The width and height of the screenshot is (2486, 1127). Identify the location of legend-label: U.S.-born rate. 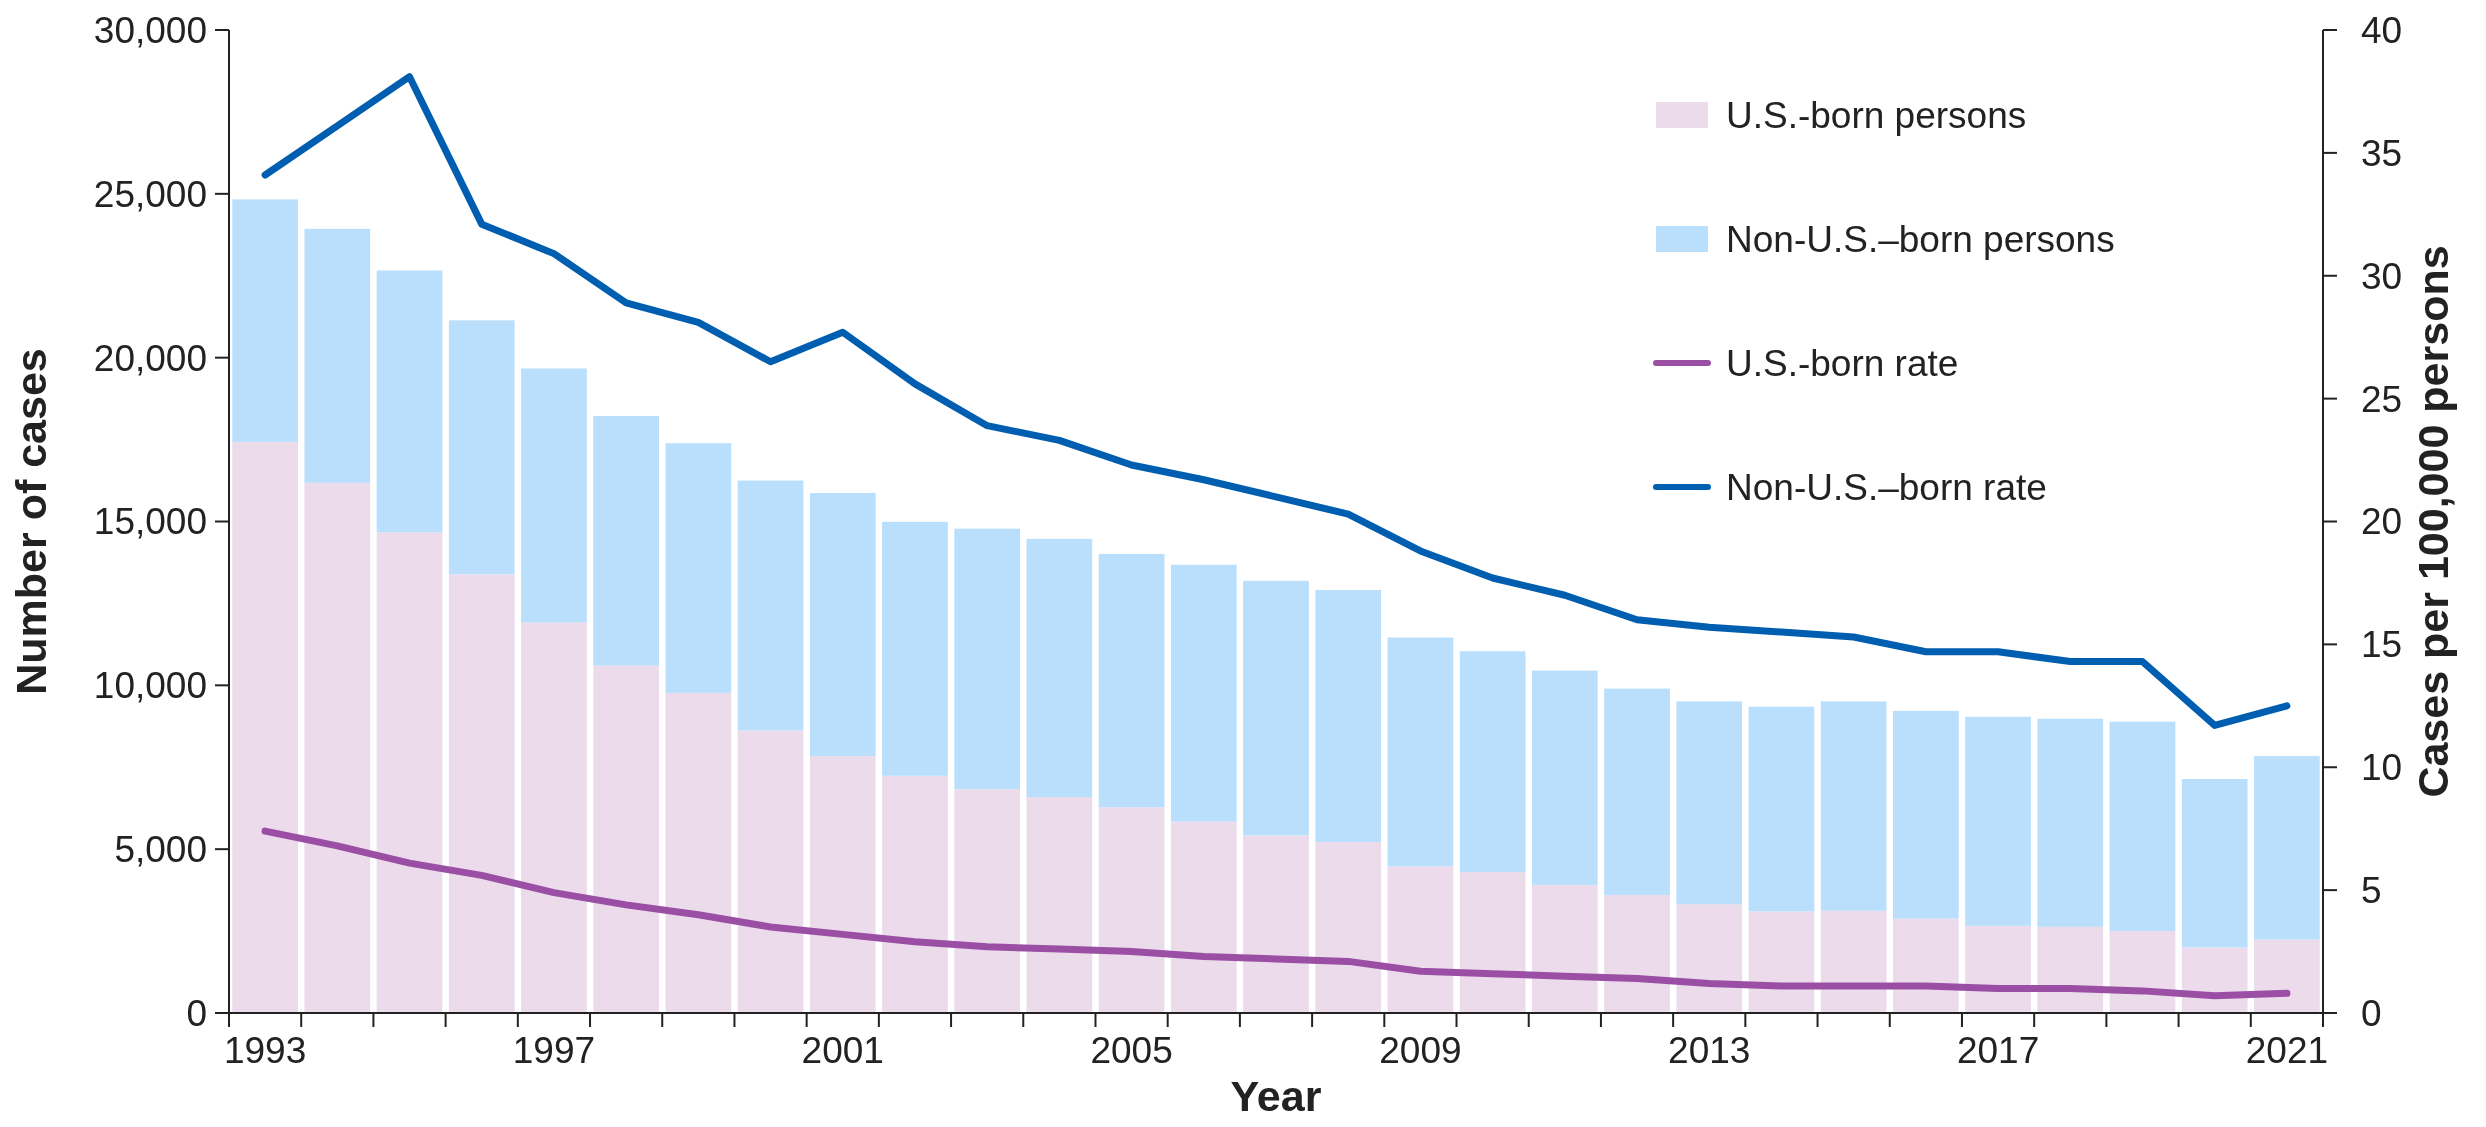
(1842, 363).